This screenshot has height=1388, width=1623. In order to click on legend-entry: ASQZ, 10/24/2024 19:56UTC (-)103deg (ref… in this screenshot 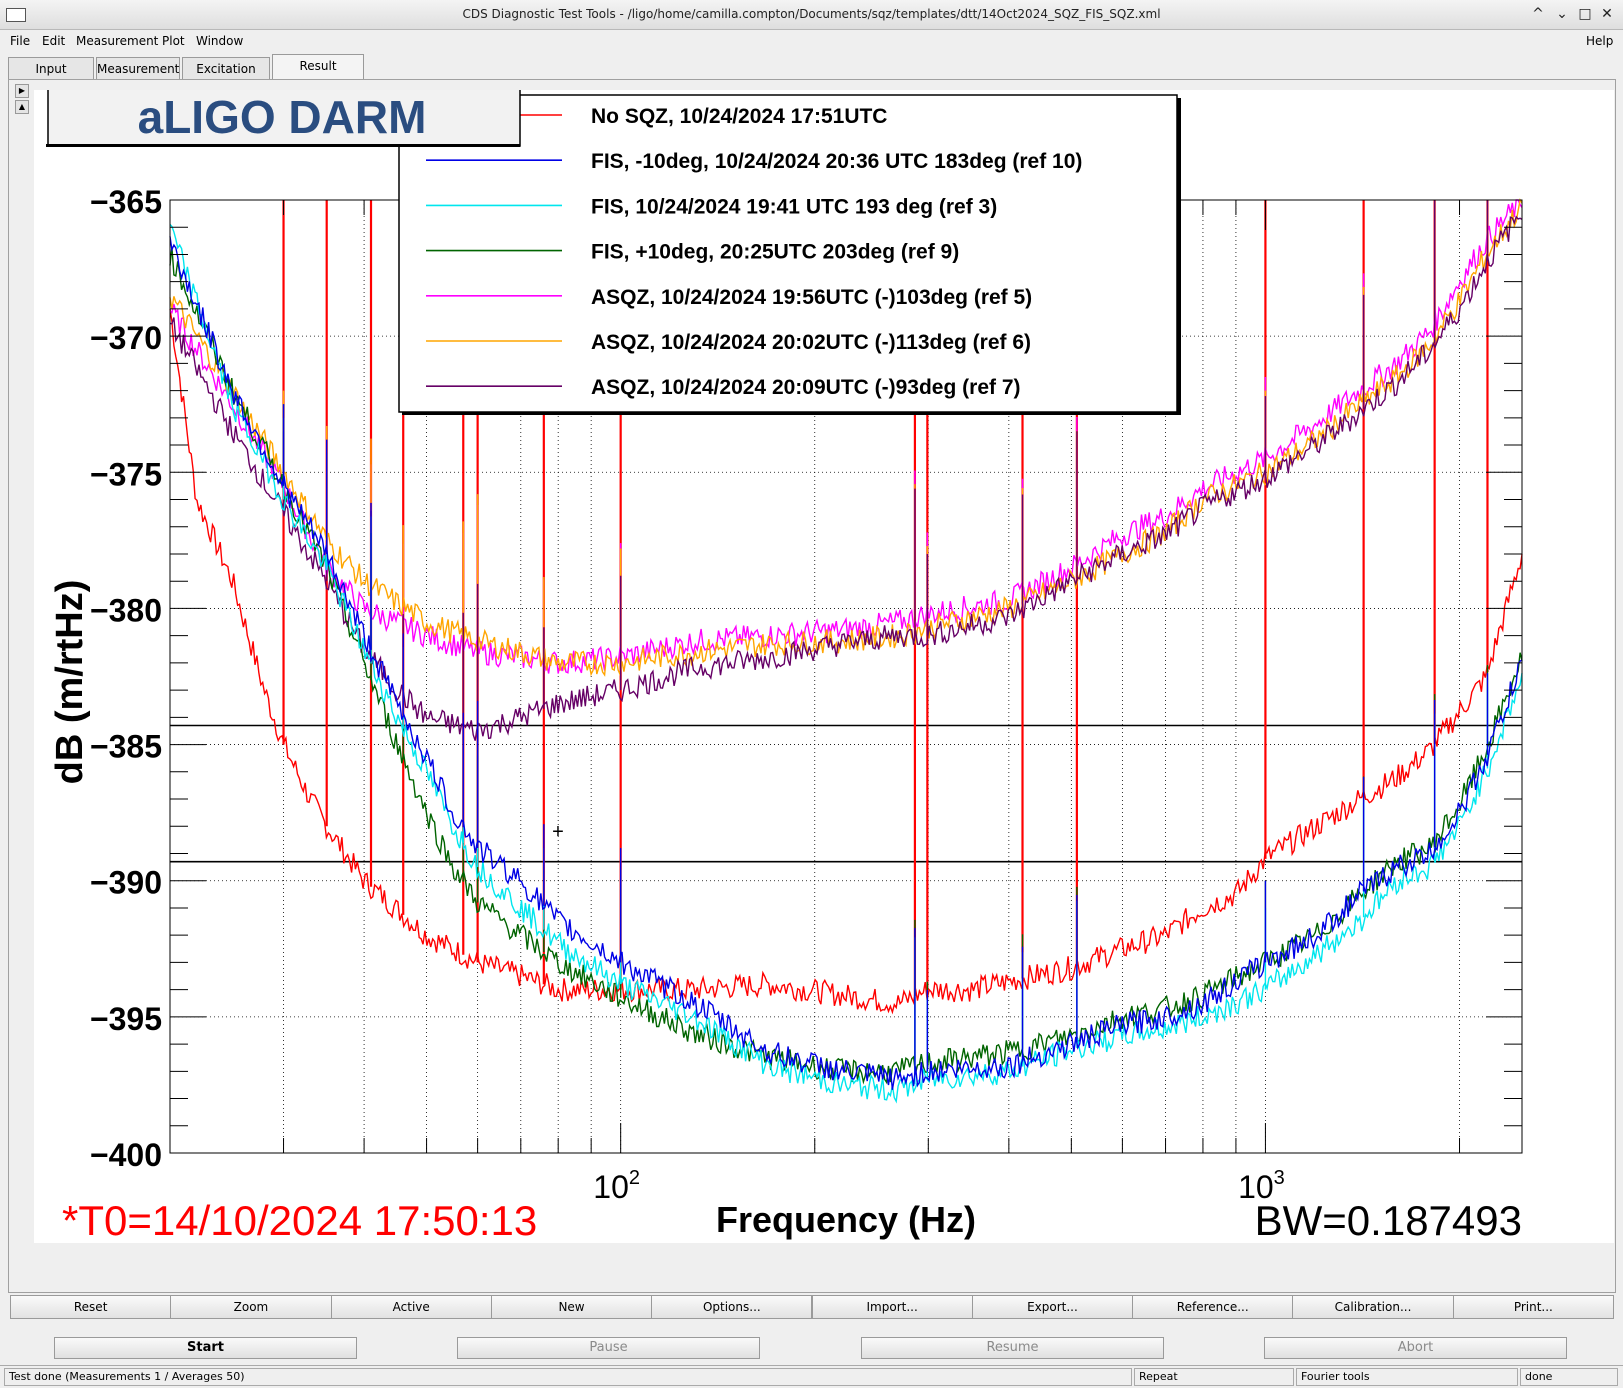, I will do `click(811, 297)`.